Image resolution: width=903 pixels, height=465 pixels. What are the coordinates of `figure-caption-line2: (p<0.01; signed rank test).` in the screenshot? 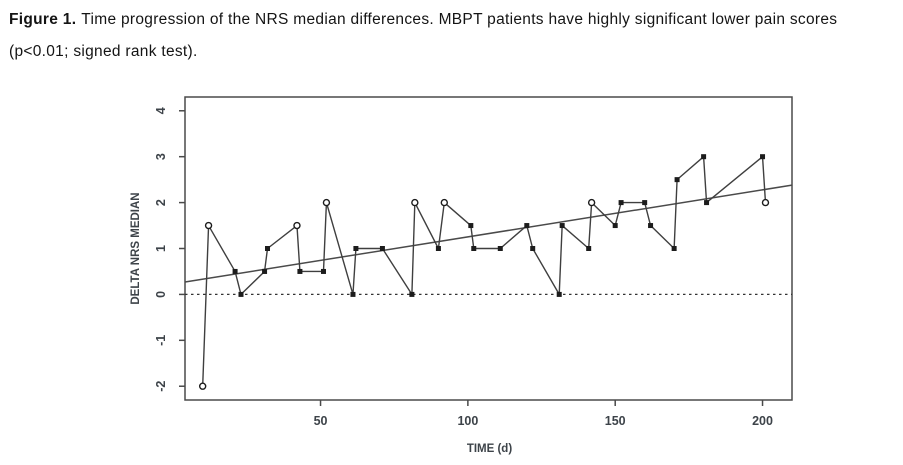 It's located at (103, 51).